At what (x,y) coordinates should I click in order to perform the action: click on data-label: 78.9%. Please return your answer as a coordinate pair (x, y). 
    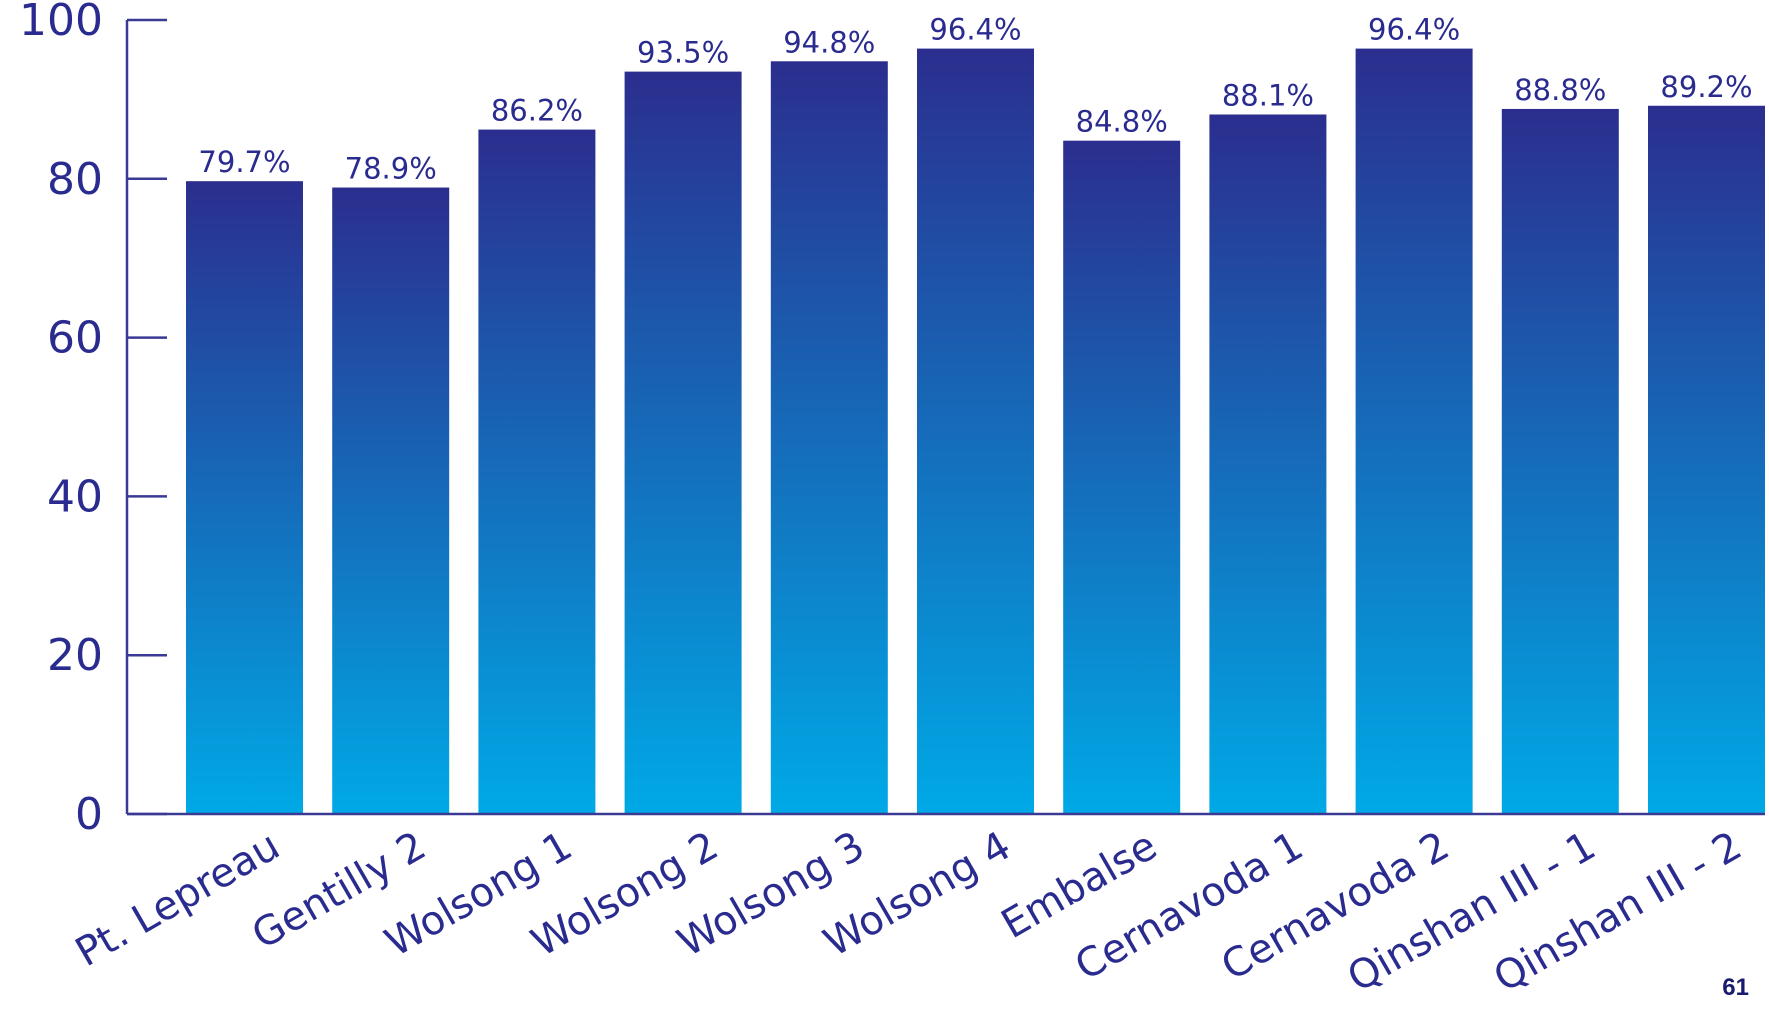
    Looking at the image, I should click on (391, 169).